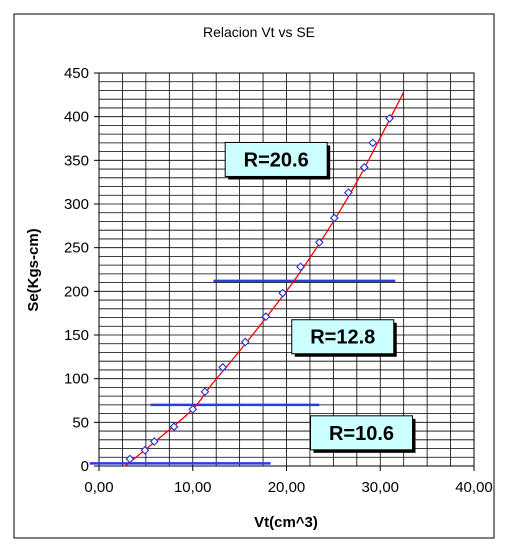 Image resolution: width=505 pixels, height=546 pixels. What do you see at coordinates (76, 204) in the screenshot?
I see `y-tick-label: 300` at bounding box center [76, 204].